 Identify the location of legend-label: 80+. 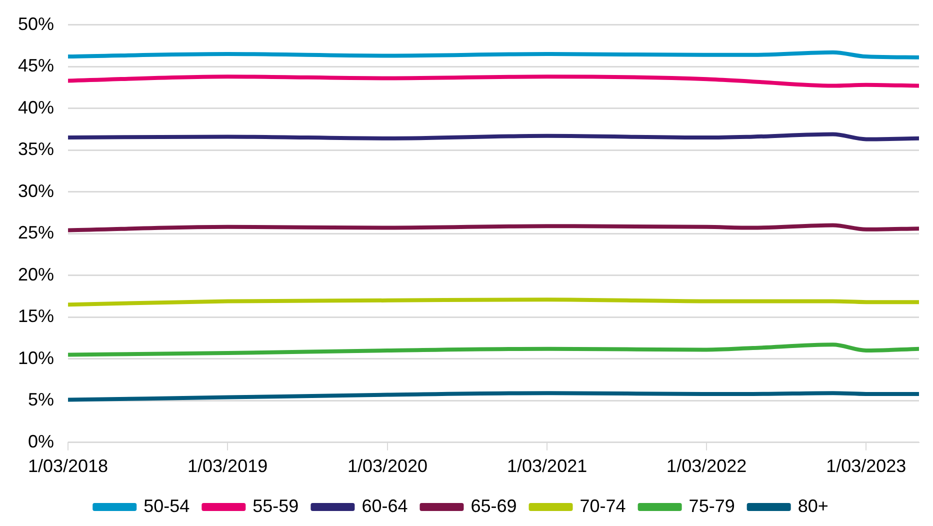
(813, 506).